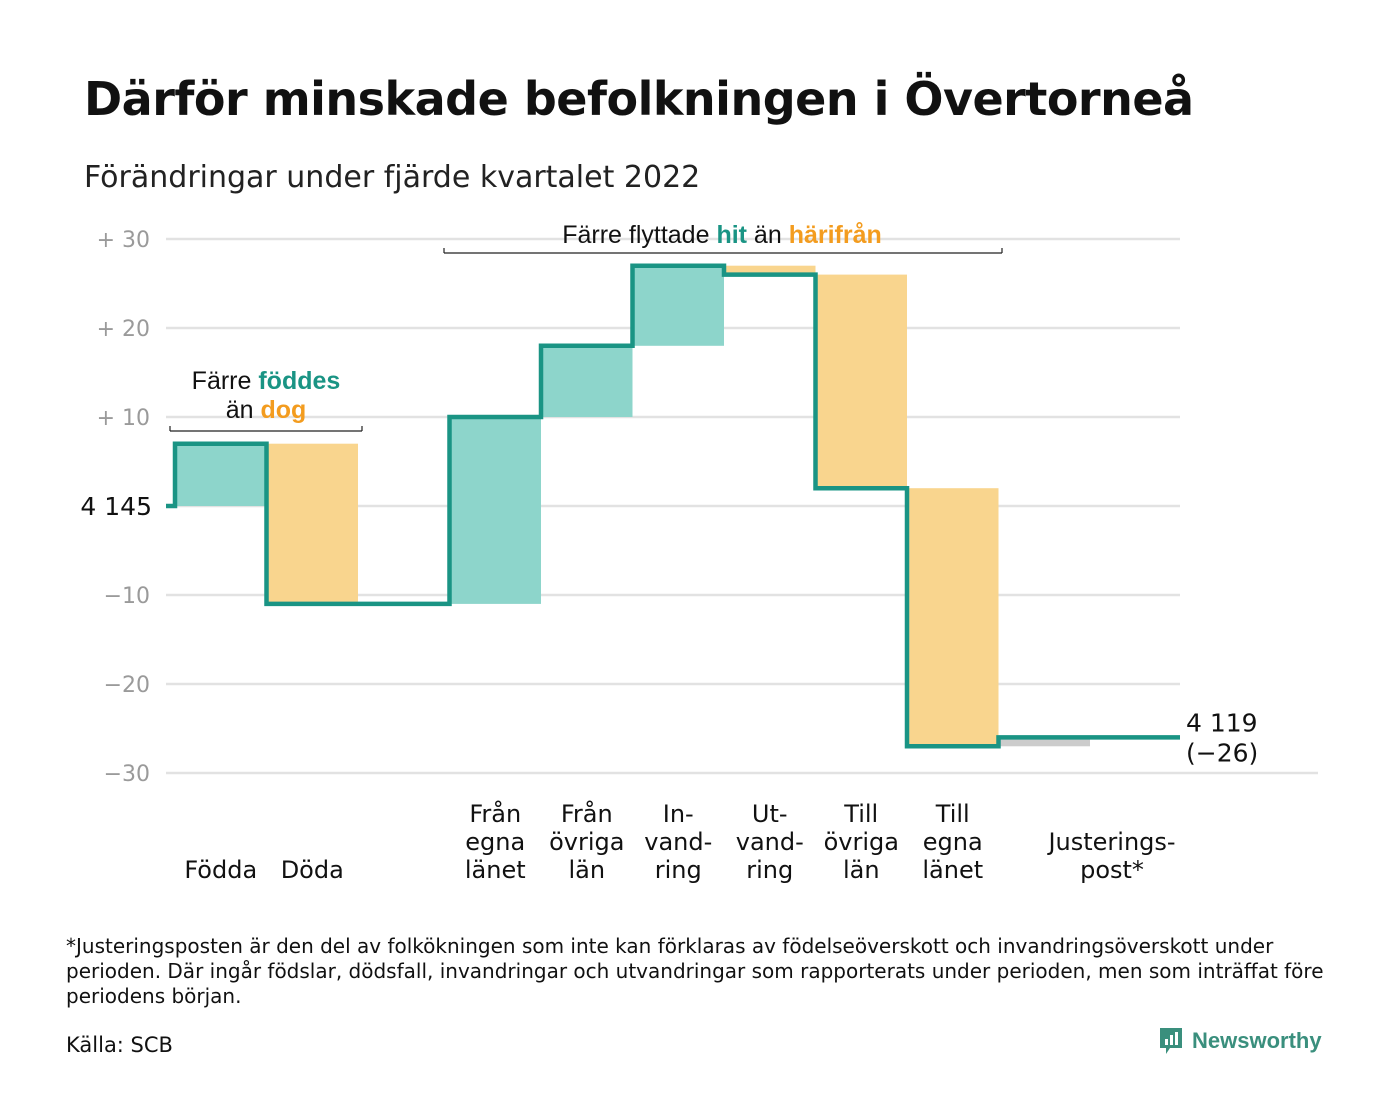 Image resolution: width=1400 pixels, height=1120 pixels. I want to click on brand-logo: Newsworthy, so click(1240, 1041).